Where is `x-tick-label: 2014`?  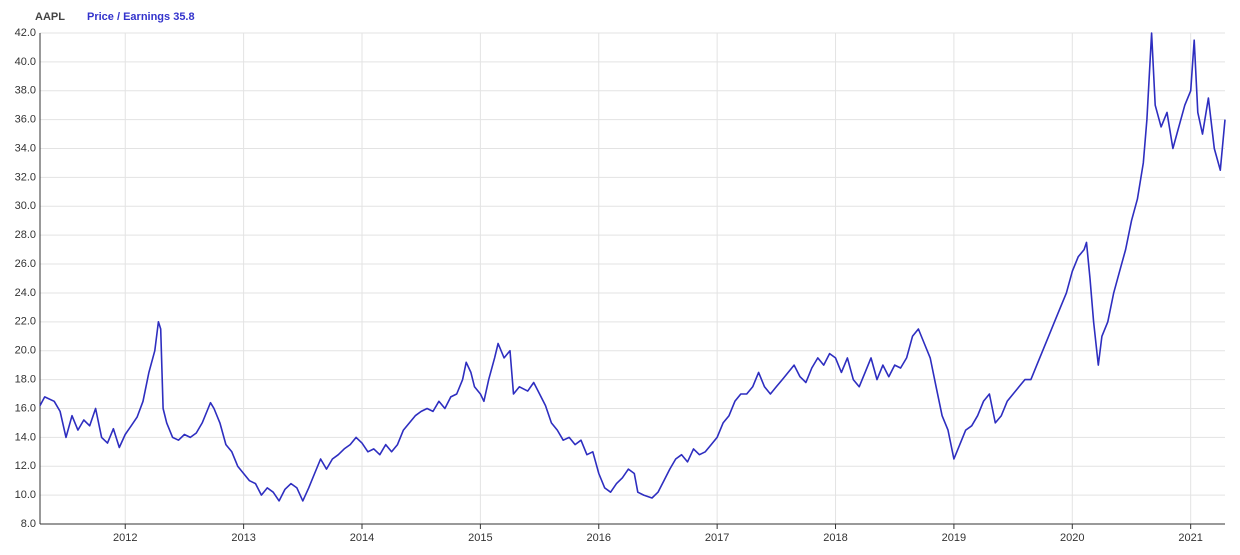
x-tick-label: 2014 is located at coordinates (362, 538).